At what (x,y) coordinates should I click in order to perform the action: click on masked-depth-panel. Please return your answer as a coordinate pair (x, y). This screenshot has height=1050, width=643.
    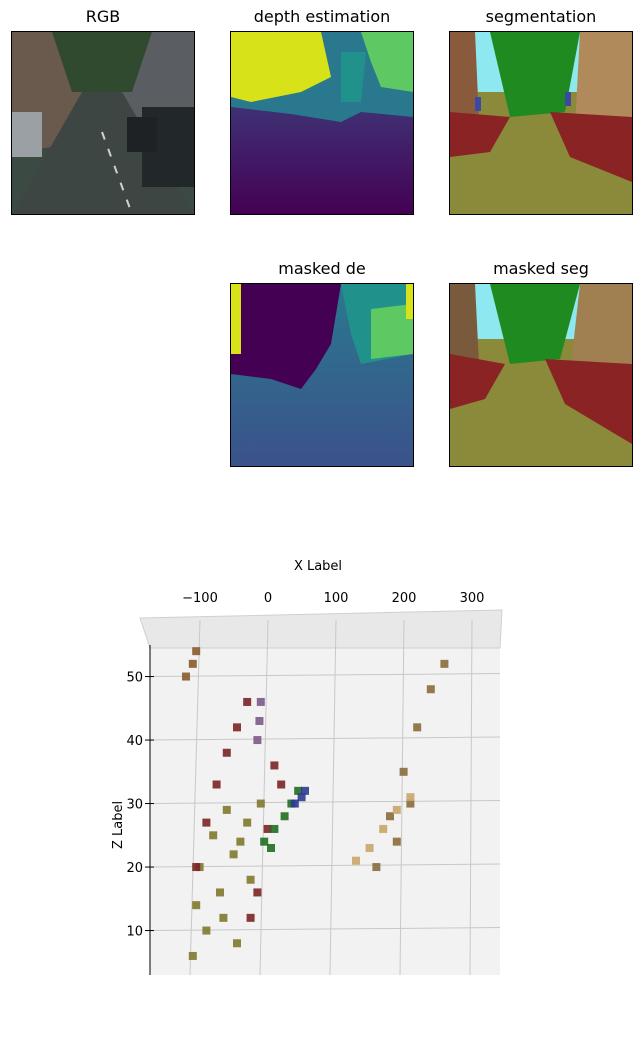
    Looking at the image, I should click on (322, 375).